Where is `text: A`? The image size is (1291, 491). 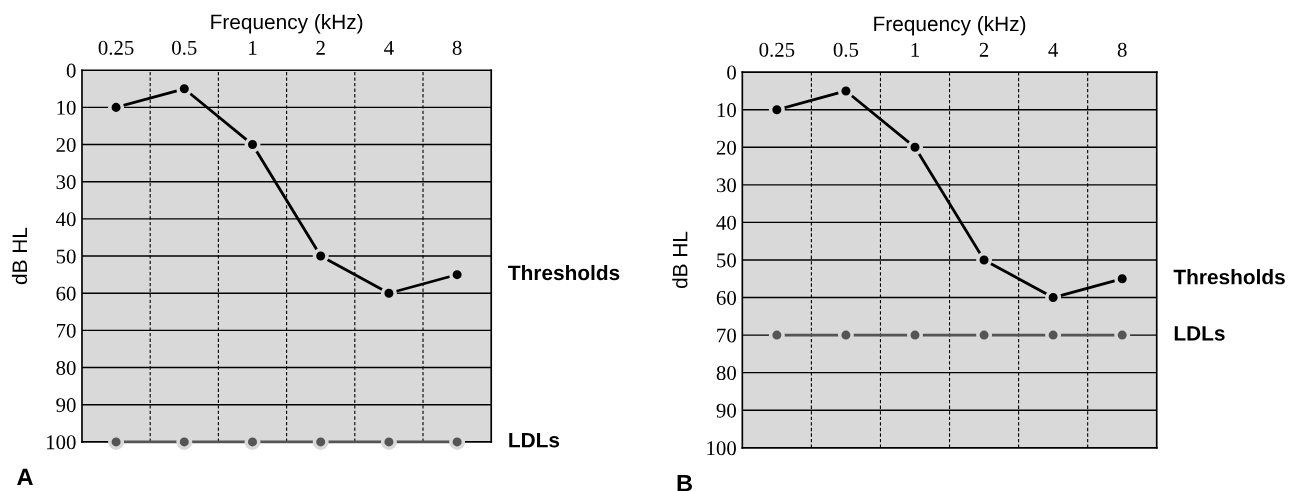
text: A is located at coordinates (25, 477).